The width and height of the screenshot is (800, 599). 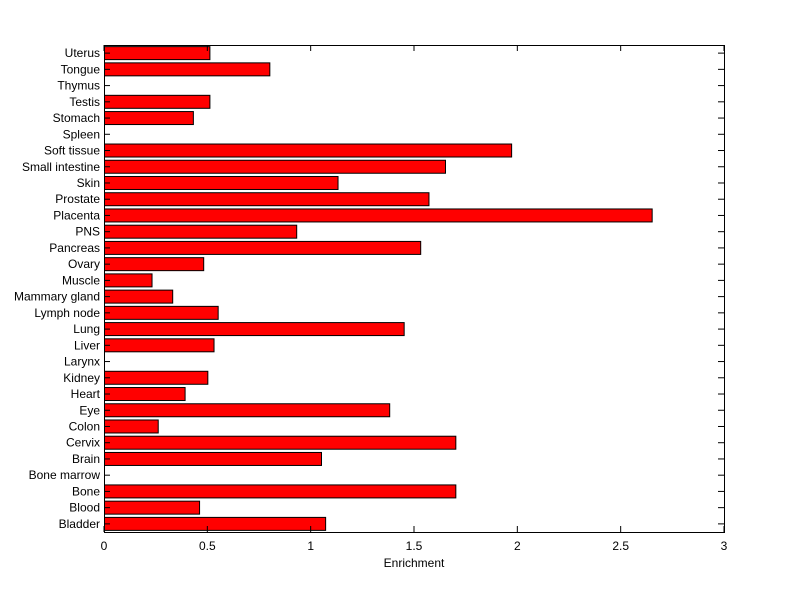 What do you see at coordinates (213, 458) in the screenshot?
I see `bar-brain` at bounding box center [213, 458].